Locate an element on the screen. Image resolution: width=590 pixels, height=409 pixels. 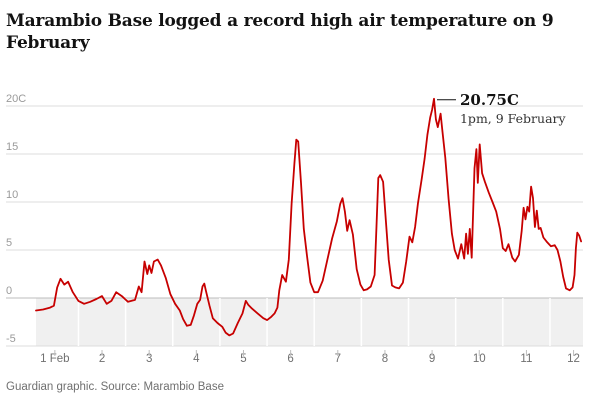
peak-value-label: 20.75C is located at coordinates (489, 100).